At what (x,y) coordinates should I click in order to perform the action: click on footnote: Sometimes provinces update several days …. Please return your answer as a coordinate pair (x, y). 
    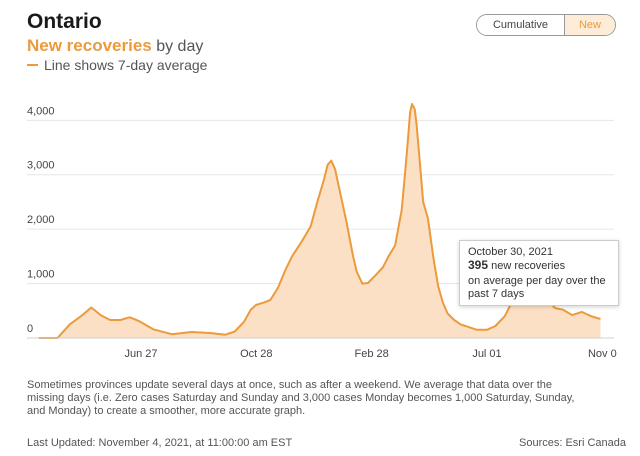
    Looking at the image, I should click on (301, 398).